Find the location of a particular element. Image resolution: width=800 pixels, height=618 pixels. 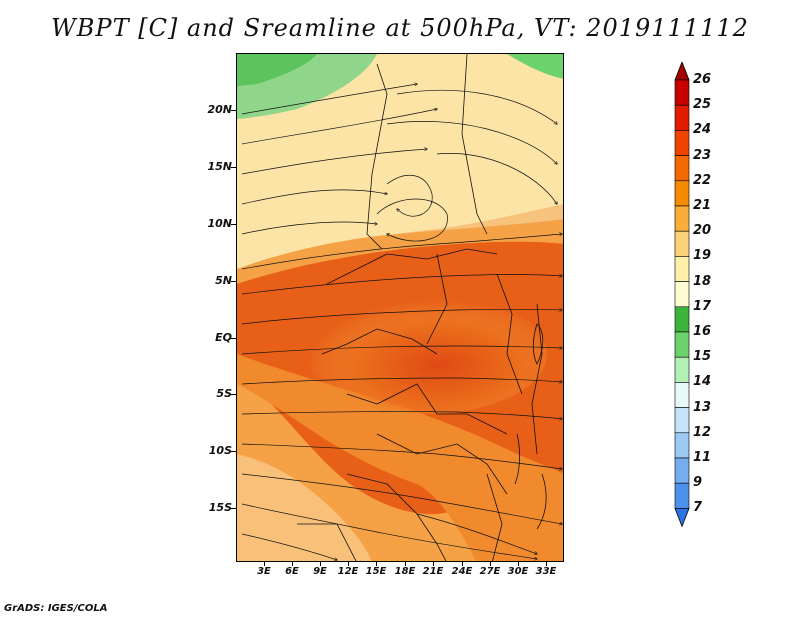

colorbar-cells is located at coordinates (682, 295).